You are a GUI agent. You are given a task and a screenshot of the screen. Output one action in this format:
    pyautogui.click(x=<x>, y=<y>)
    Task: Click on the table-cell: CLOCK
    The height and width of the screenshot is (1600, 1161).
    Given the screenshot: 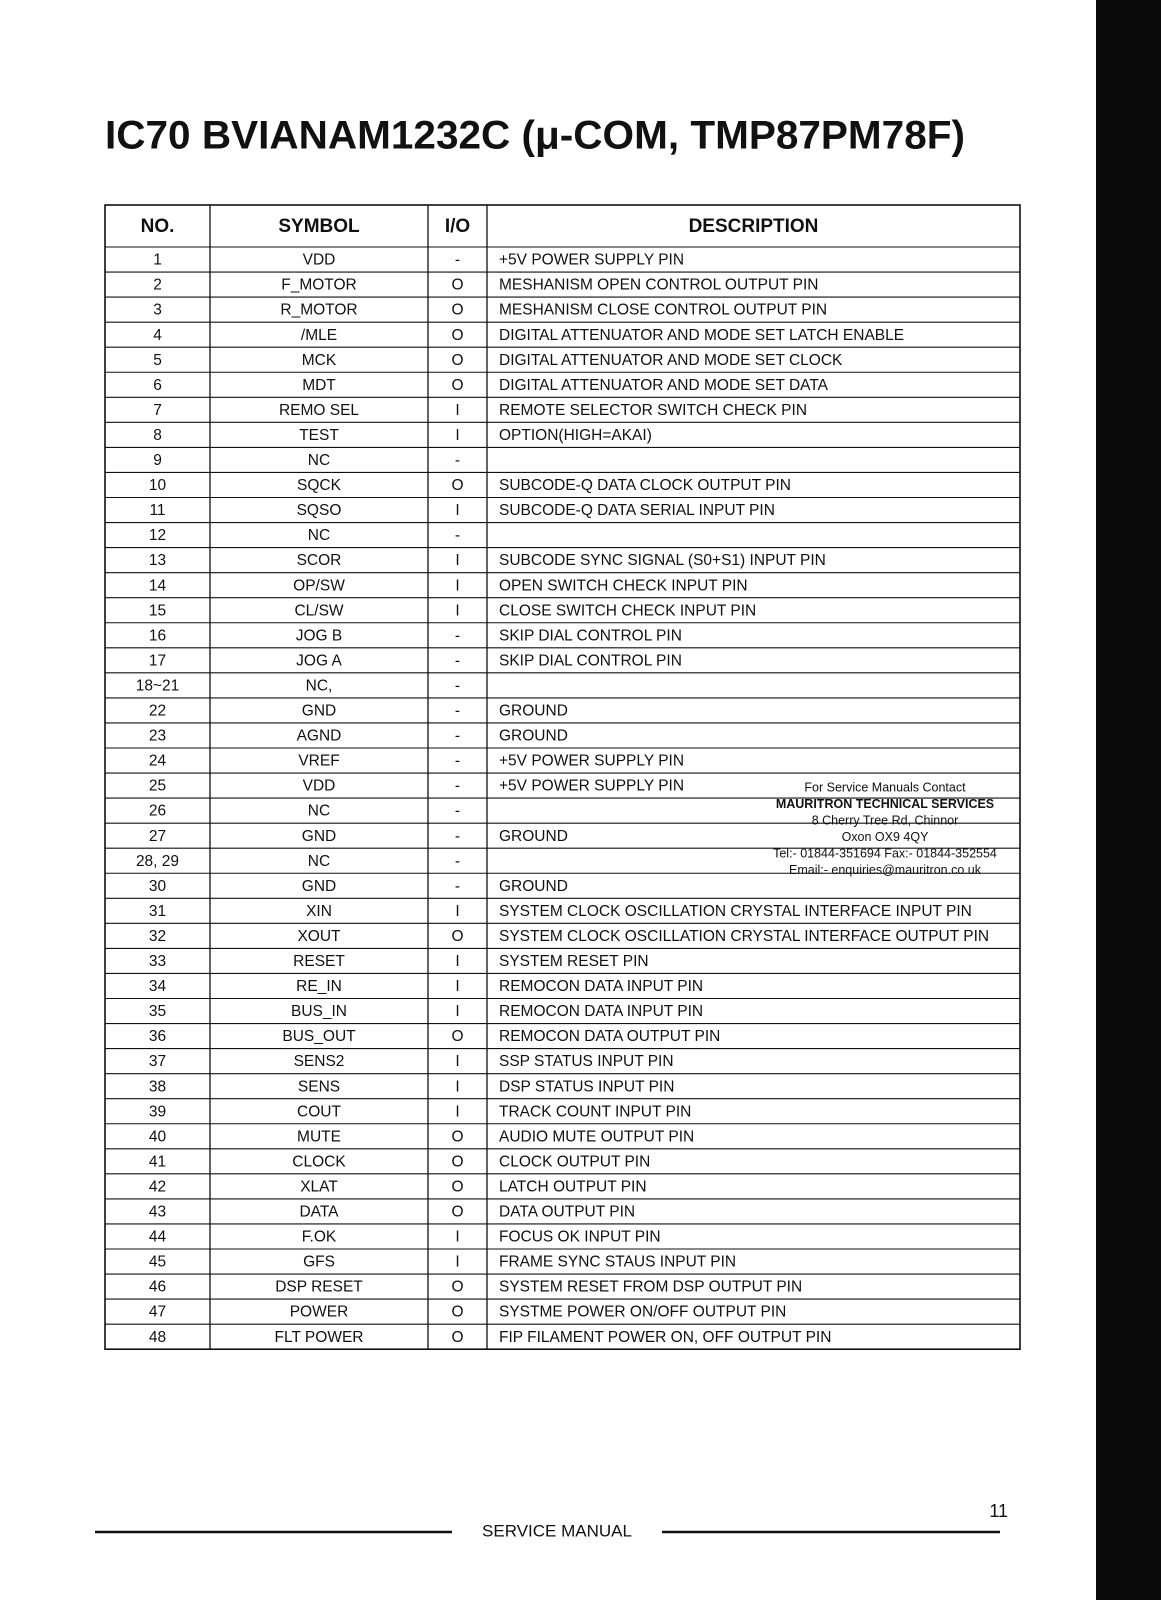 What is the action you would take?
    pyautogui.click(x=319, y=1161)
    